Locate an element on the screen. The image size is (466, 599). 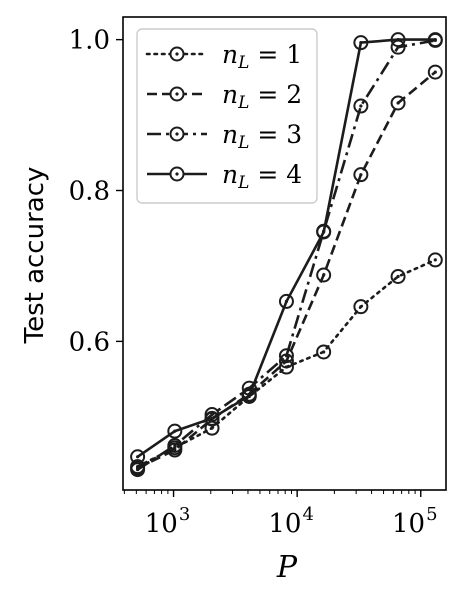
legend-label: nL = 4 is located at coordinates (262, 176).